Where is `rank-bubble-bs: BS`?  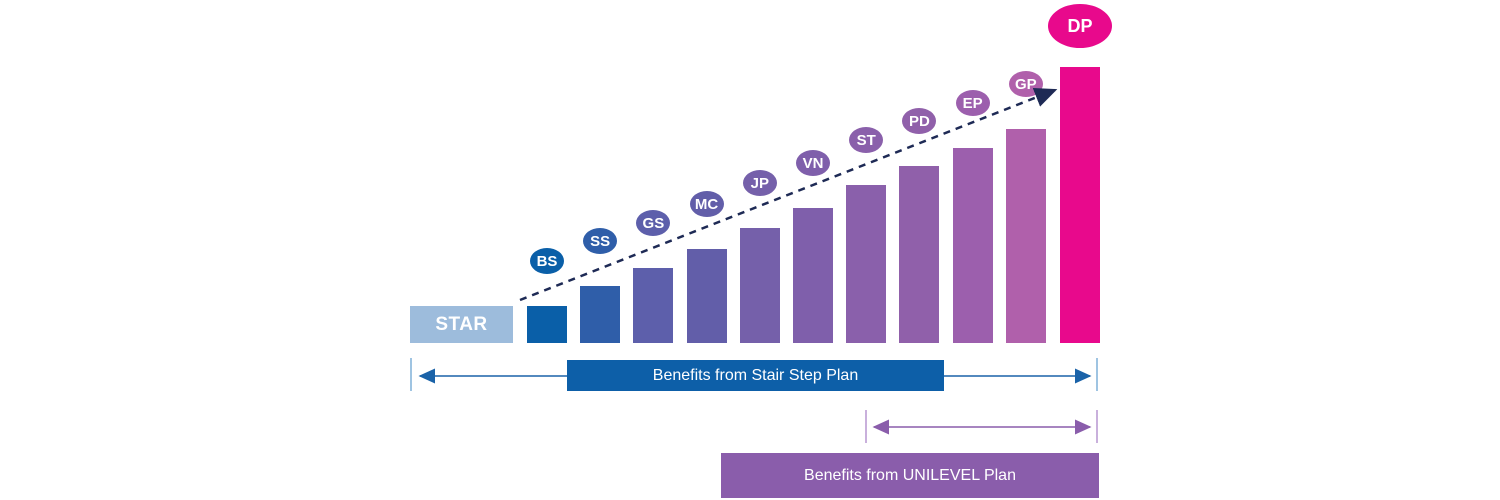 rank-bubble-bs: BS is located at coordinates (547, 261).